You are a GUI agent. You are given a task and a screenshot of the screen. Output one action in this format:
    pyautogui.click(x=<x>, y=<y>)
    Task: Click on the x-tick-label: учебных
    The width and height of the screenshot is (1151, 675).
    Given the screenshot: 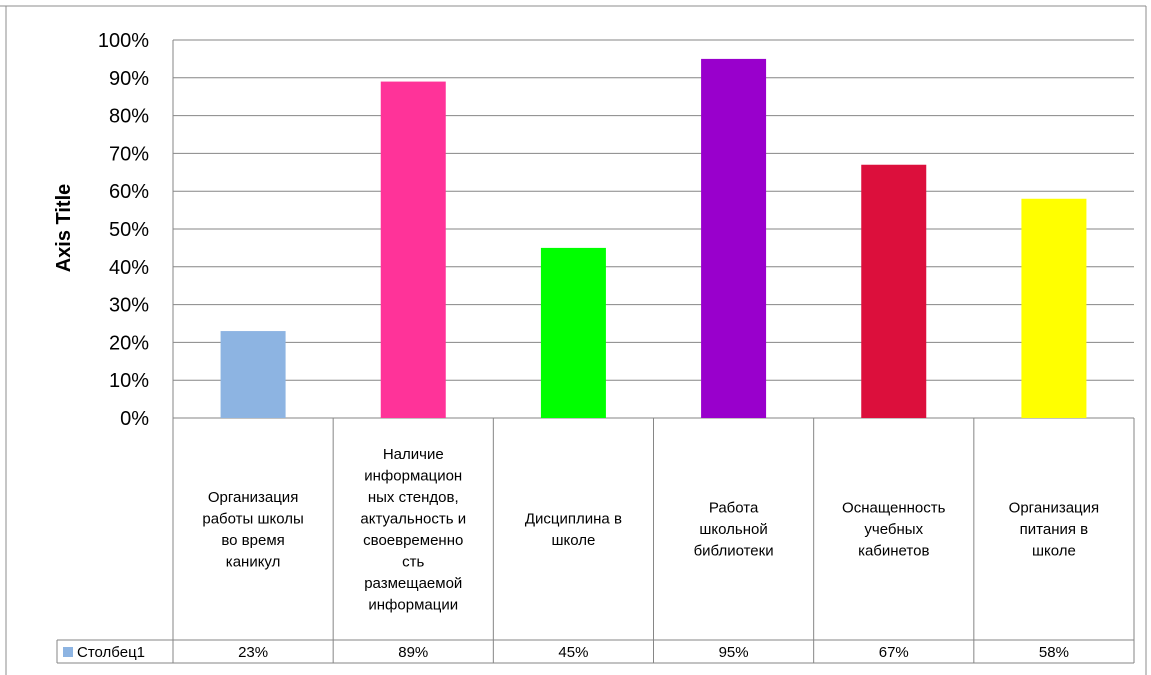 What is the action you would take?
    pyautogui.click(x=893, y=529)
    